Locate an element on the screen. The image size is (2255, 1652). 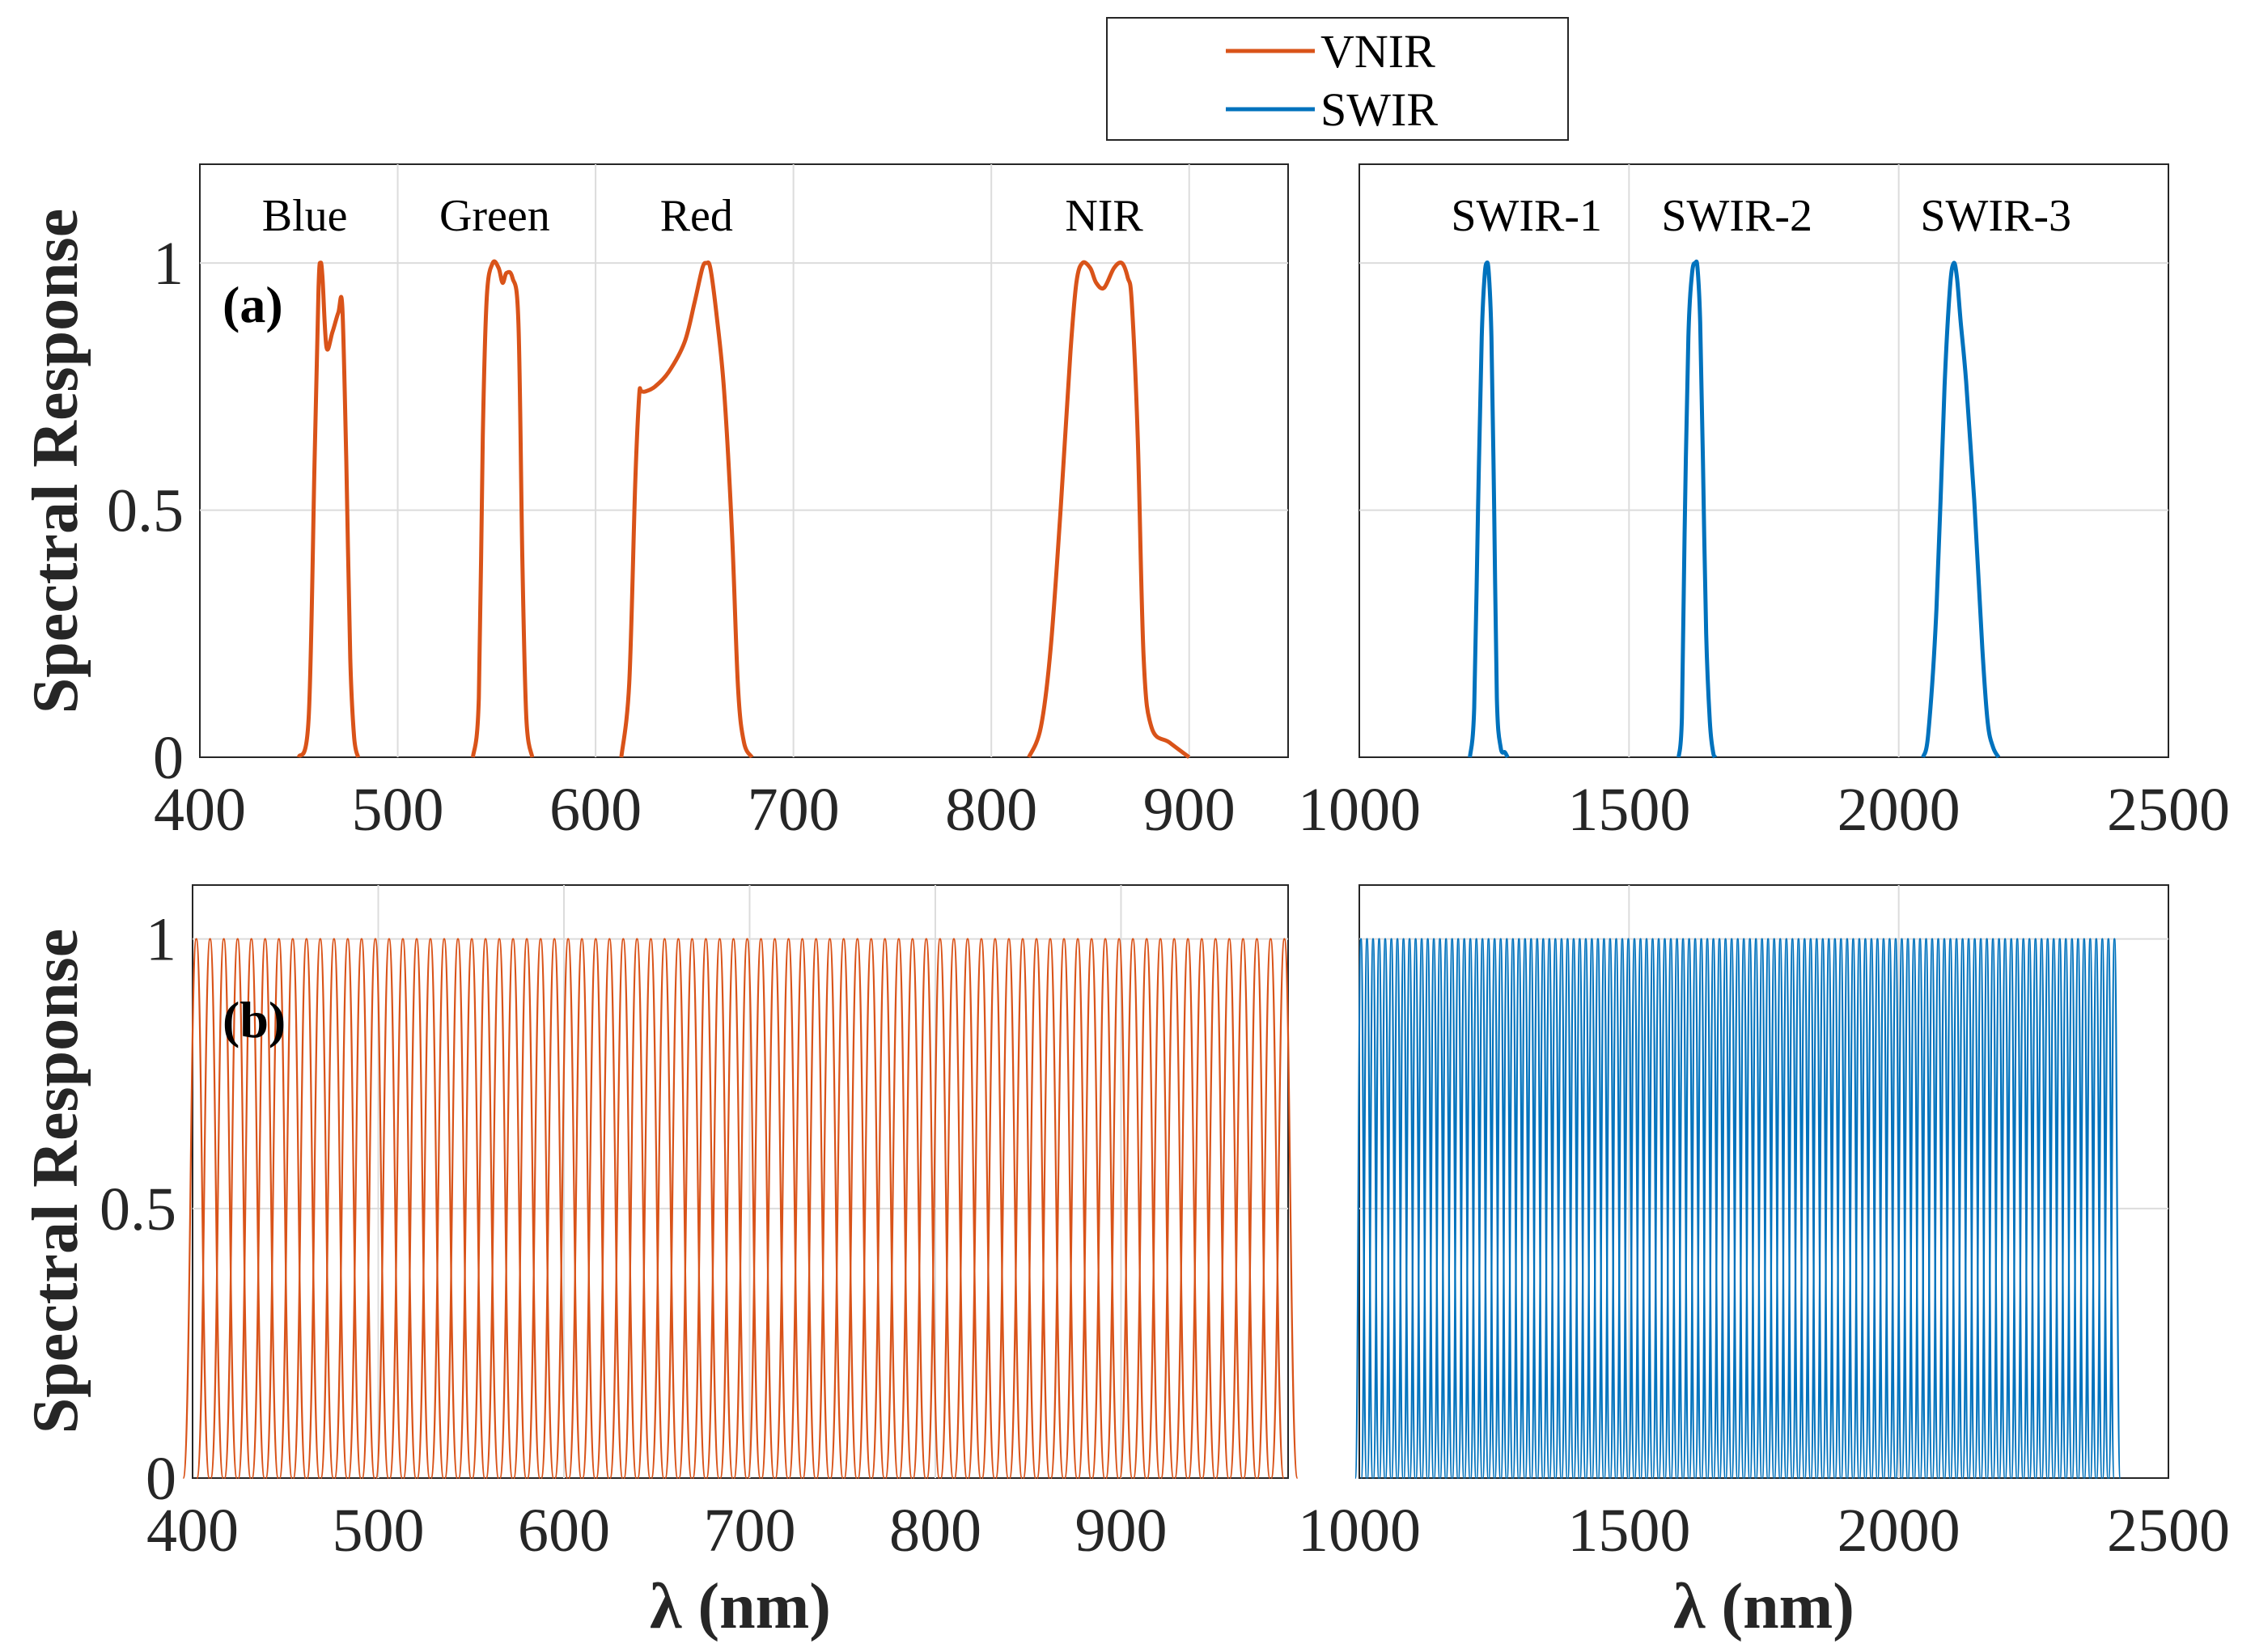
series-line-nir is located at coordinates (1109, 509).